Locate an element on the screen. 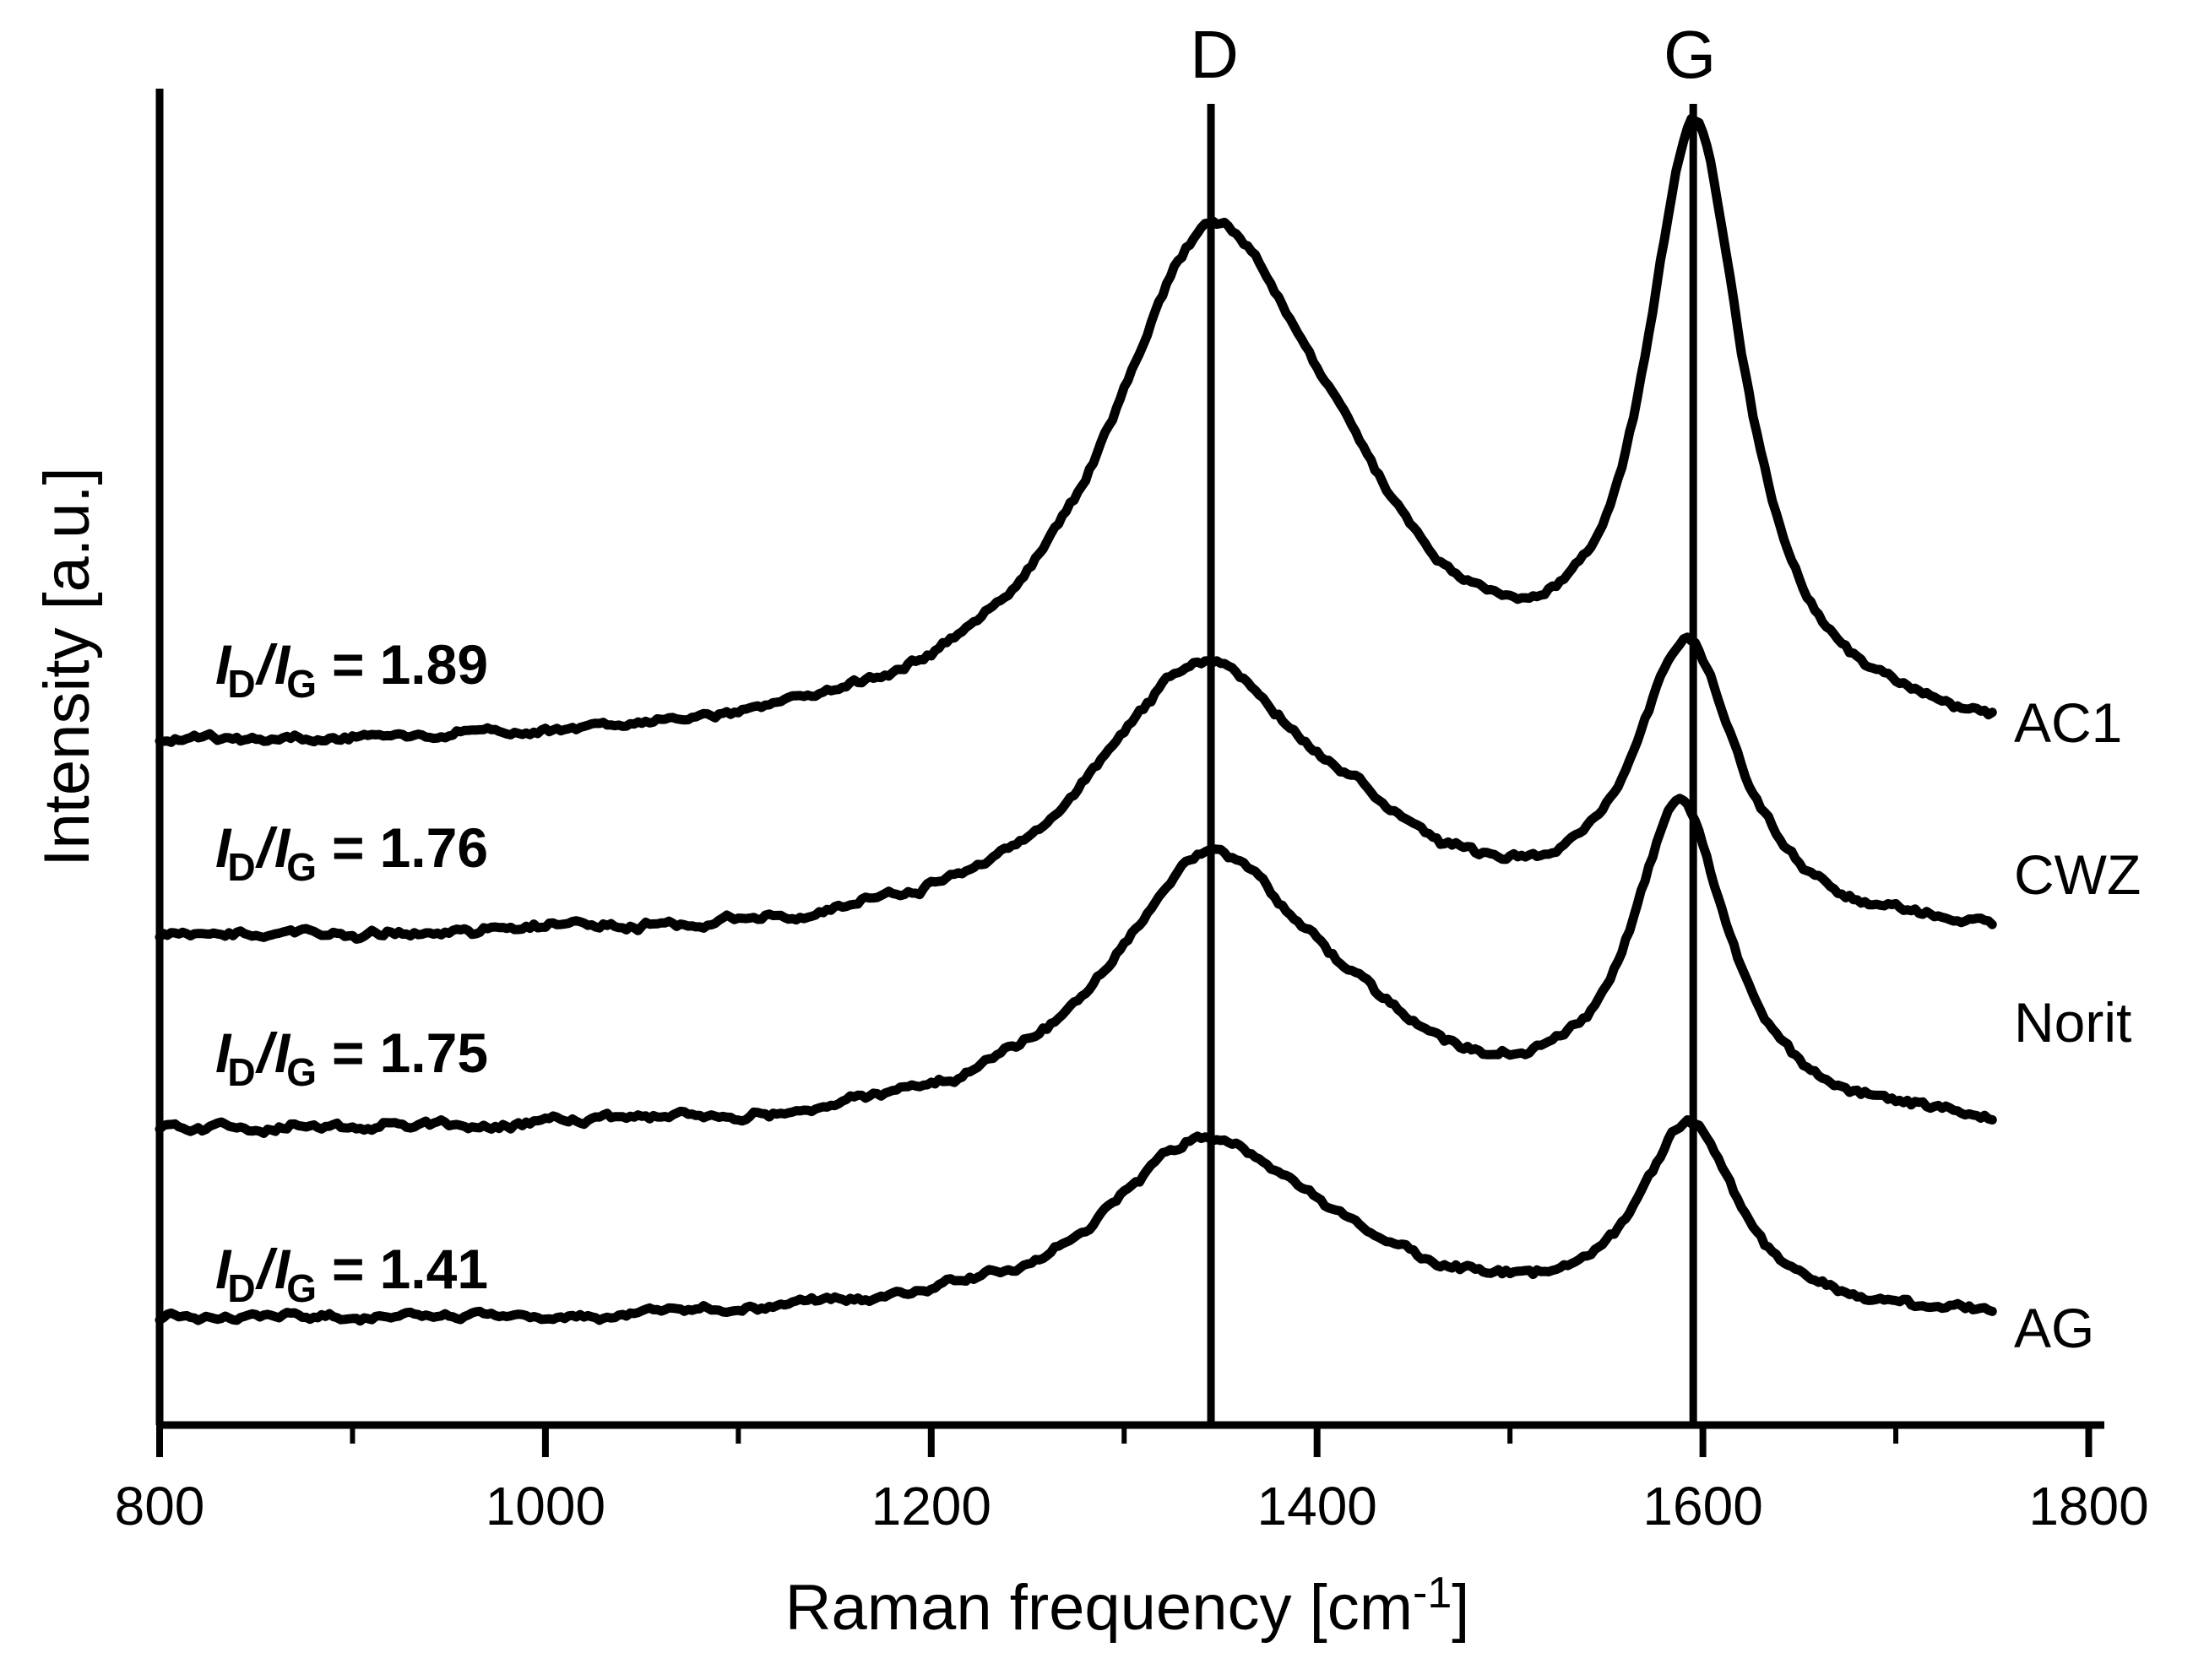 Image resolution: width=2193 pixels, height=1680 pixels. x-tick-label-800: 800 is located at coordinates (160, 1506).